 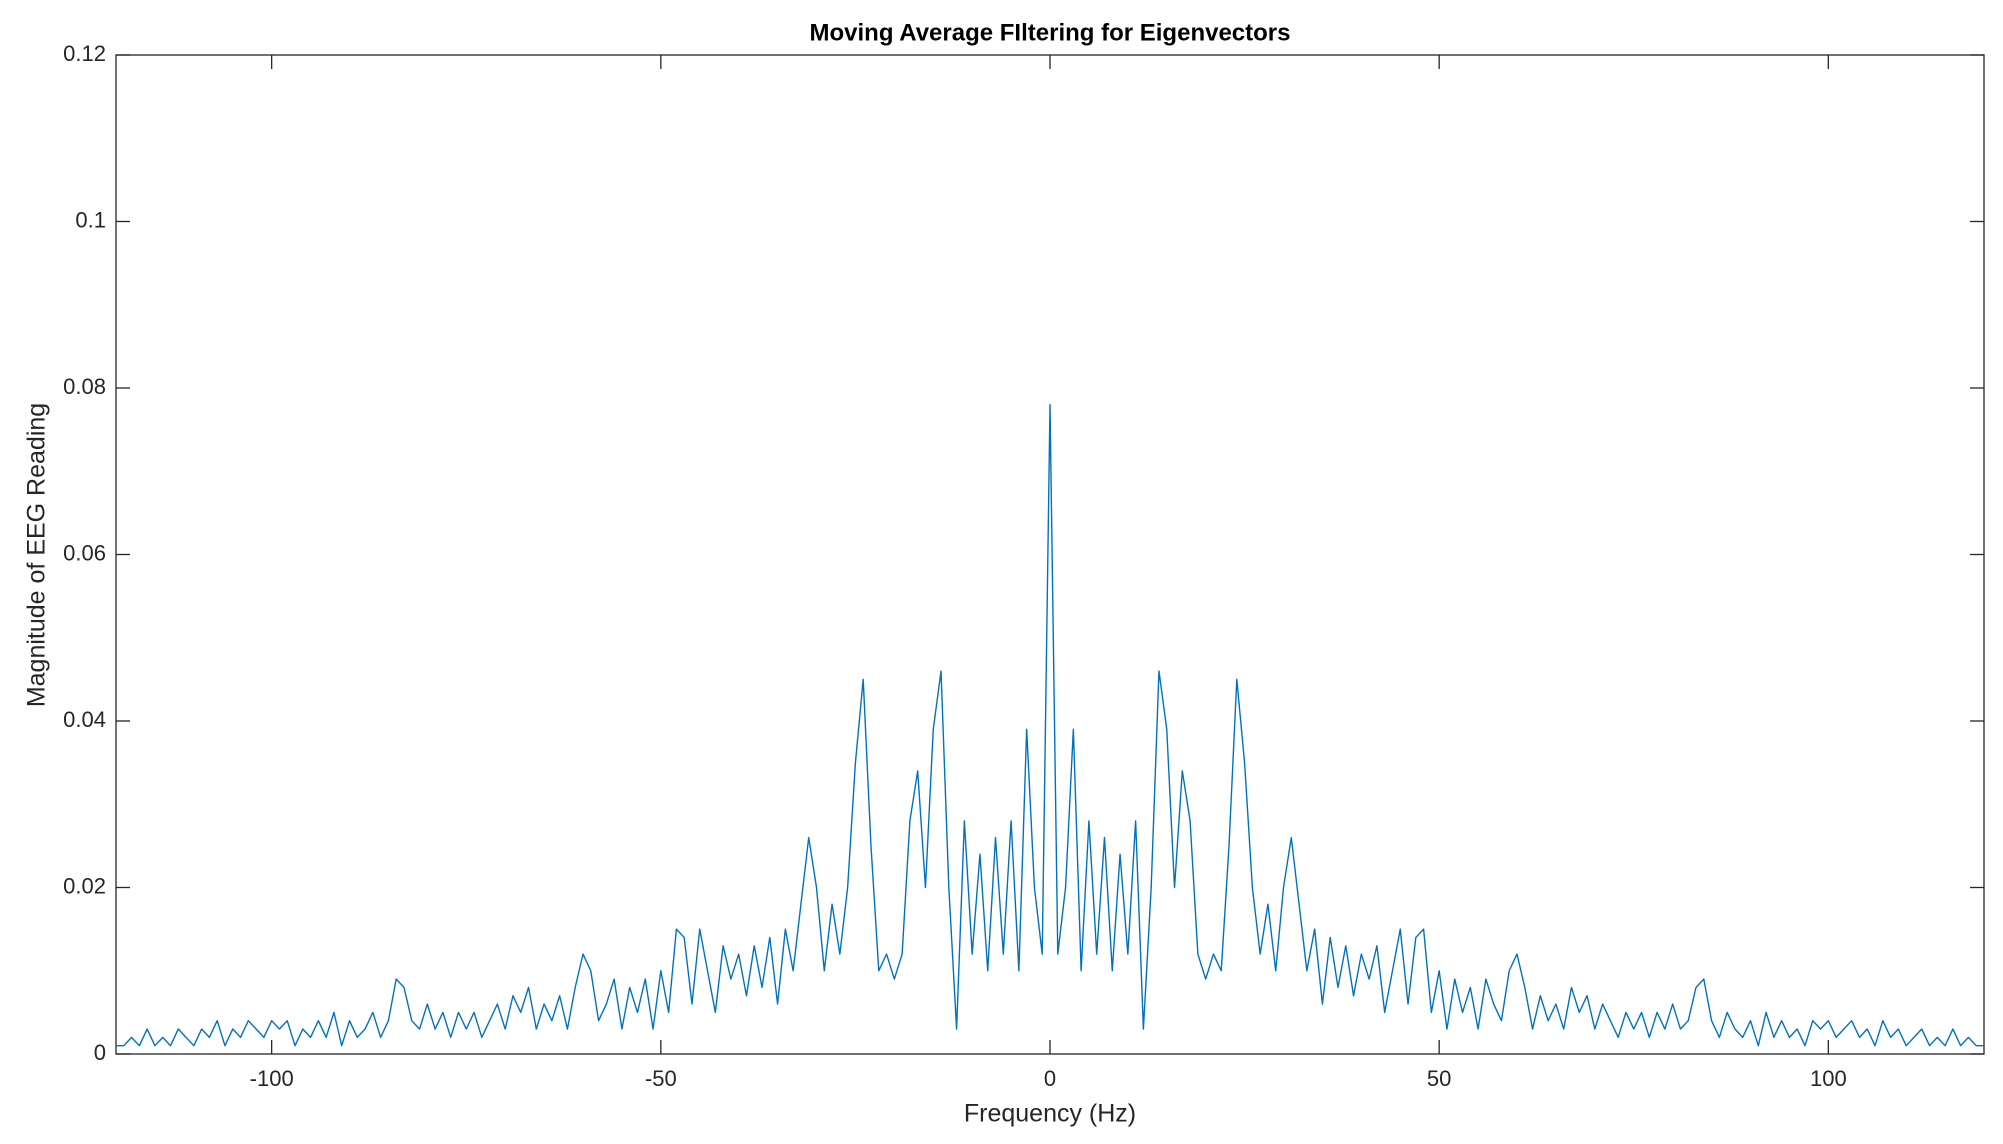 What do you see at coordinates (272, 1078) in the screenshot?
I see `x-tick-label: -100` at bounding box center [272, 1078].